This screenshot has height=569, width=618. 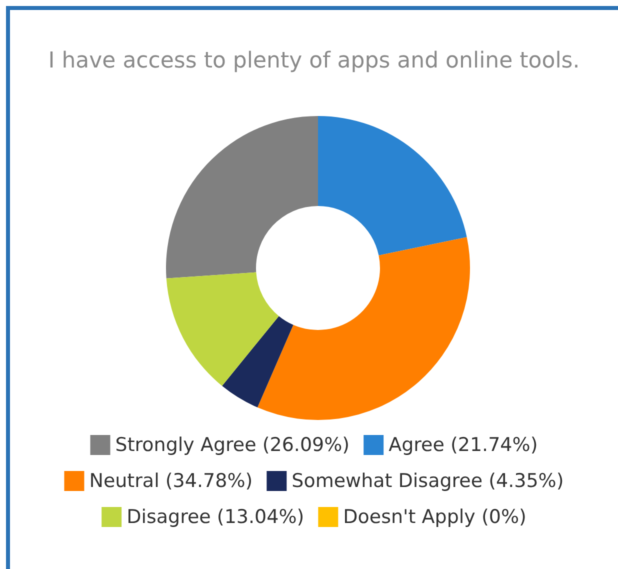 What do you see at coordinates (428, 481) in the screenshot?
I see `legend-label: Somewhat Disagree (4.35%)` at bounding box center [428, 481].